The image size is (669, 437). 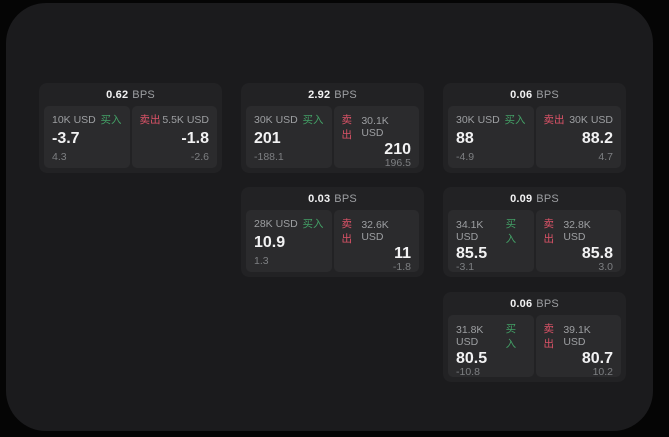 I want to click on buy-tile-top: 34.1K USD 买入, so click(x=491, y=231).